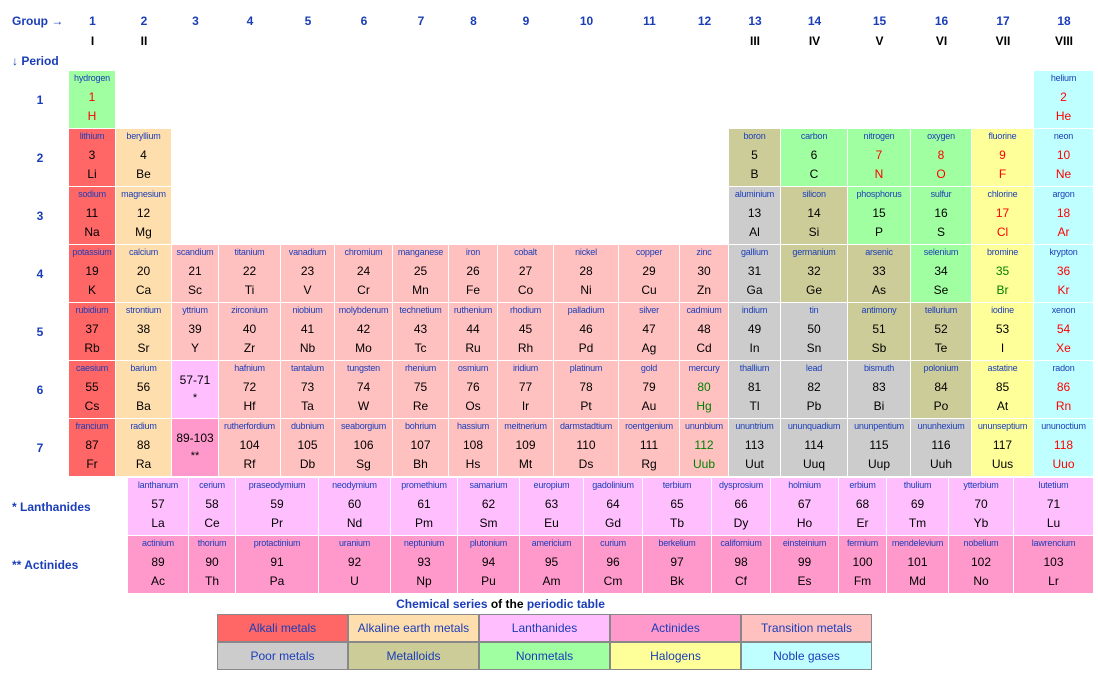  What do you see at coordinates (649, 448) in the screenshot?
I see `element-roentgenium: roentgenium 111 Rg` at bounding box center [649, 448].